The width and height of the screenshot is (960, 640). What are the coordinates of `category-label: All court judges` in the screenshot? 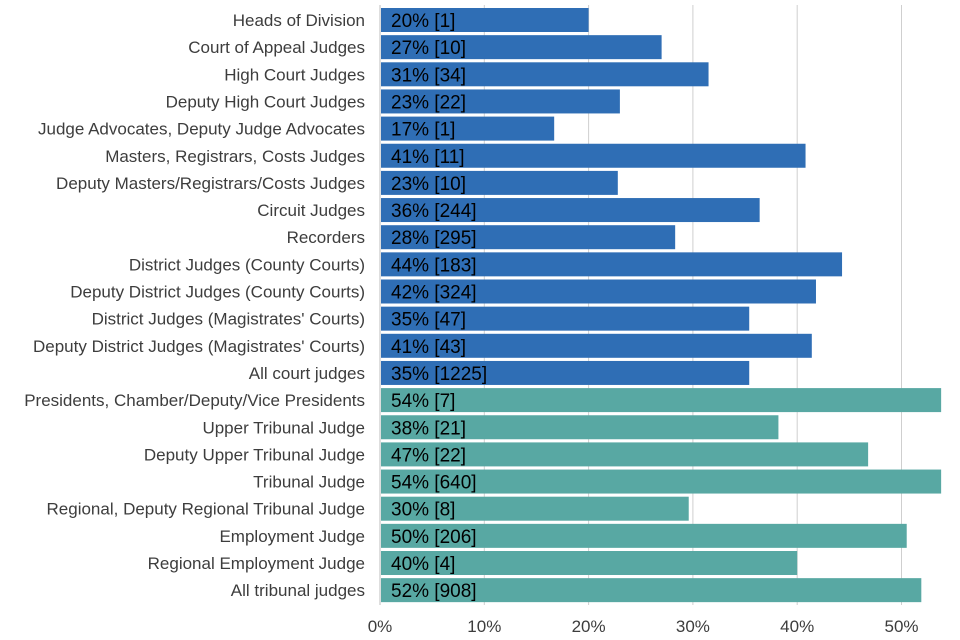 It's located at (307, 373).